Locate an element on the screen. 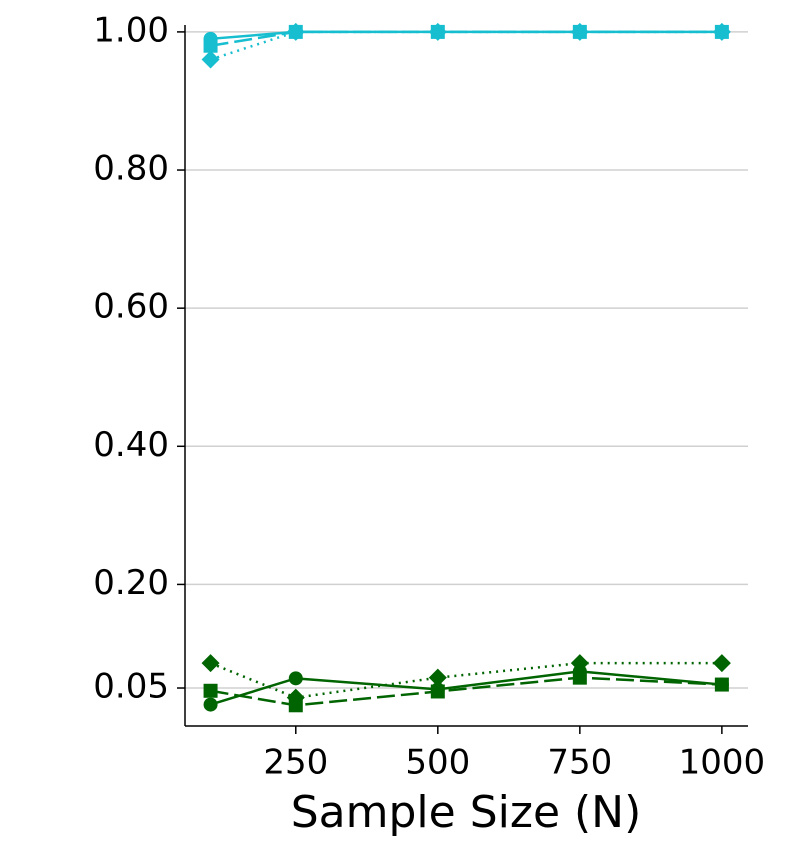 The image size is (793, 861). x-tick-label: 250 is located at coordinates (295, 763).